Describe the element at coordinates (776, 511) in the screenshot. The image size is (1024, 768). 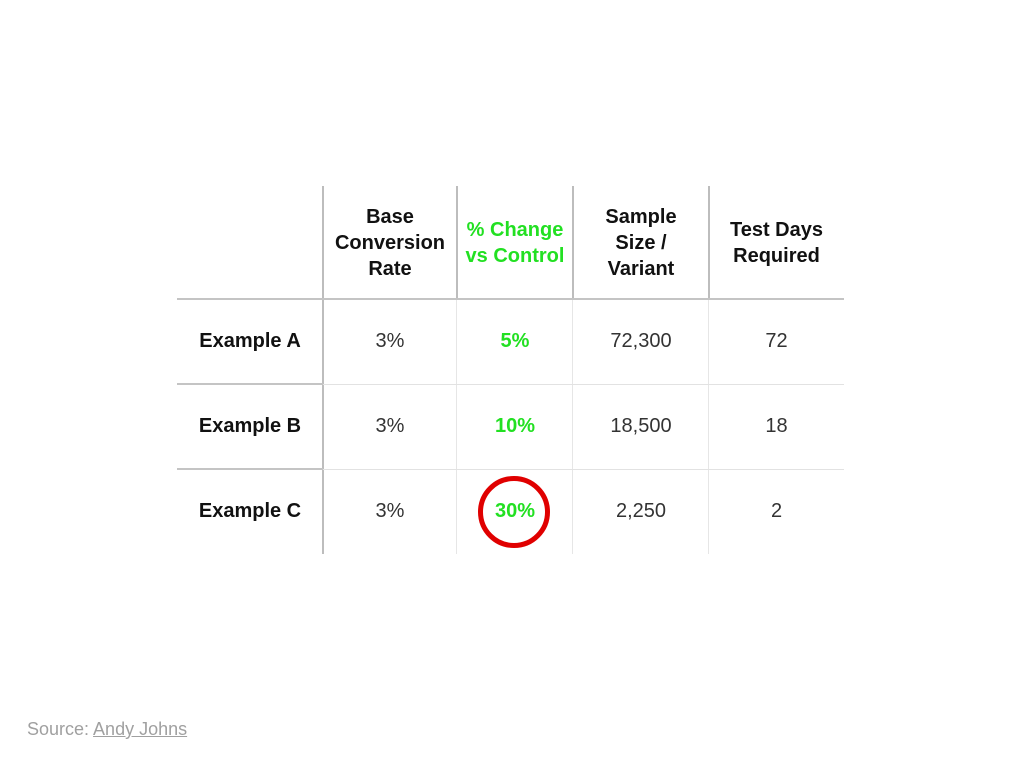
I see `cell-c-test-days: 2` at that location.